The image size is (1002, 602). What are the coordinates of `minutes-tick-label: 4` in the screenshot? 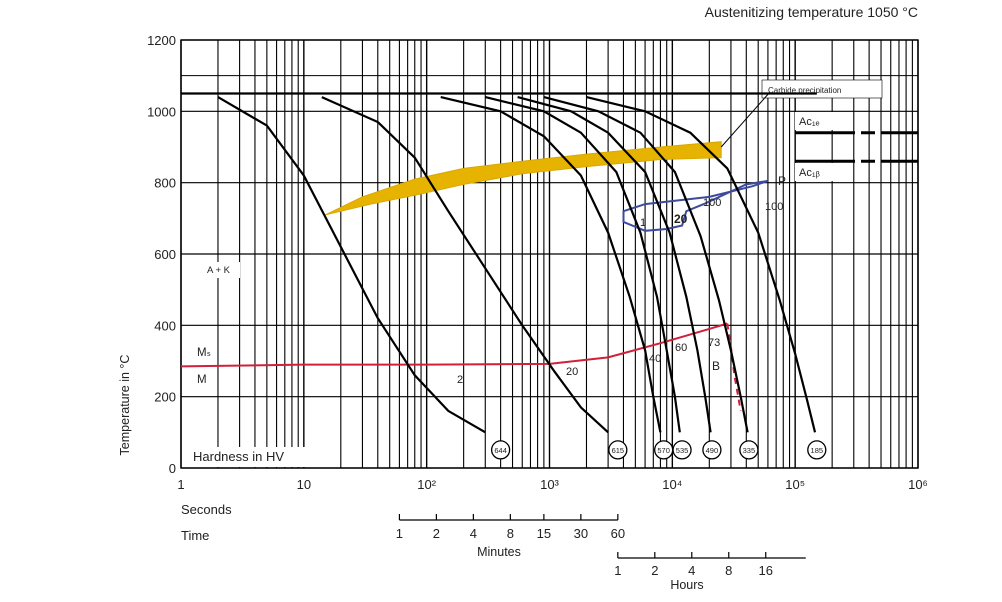 It's located at (473, 533).